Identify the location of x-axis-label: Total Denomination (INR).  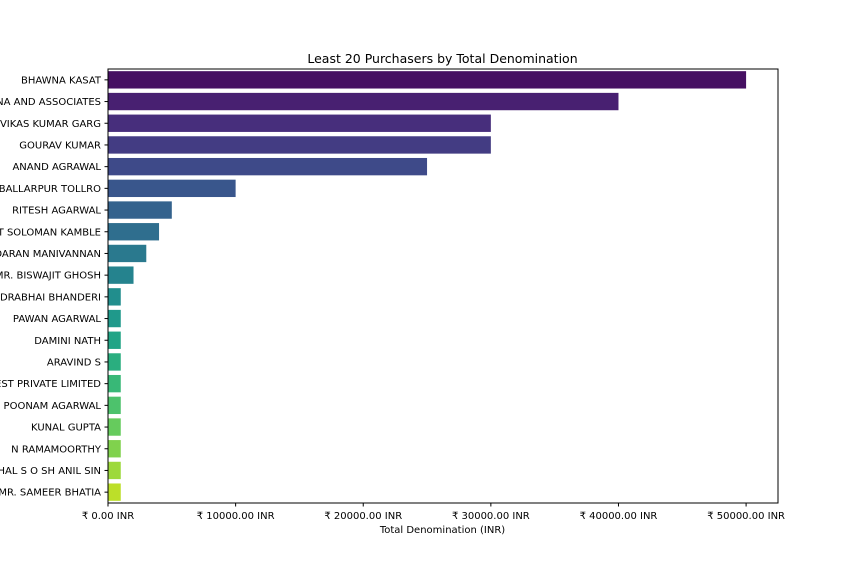
(442, 530).